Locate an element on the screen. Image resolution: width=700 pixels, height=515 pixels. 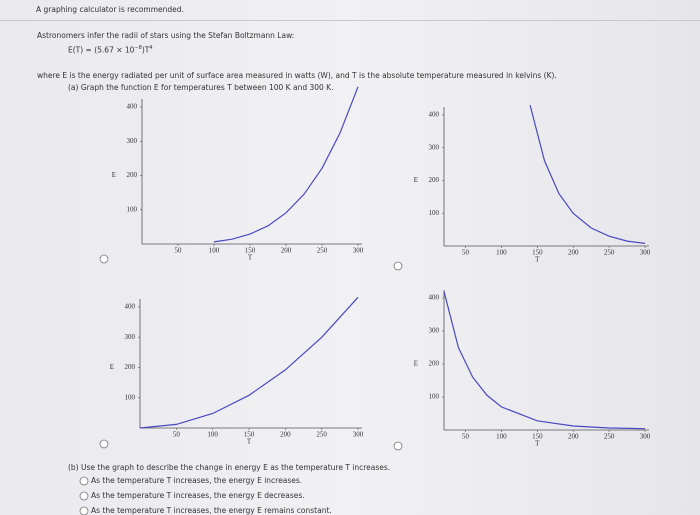
formula-exp: 4 is located at coordinates (151, 48).